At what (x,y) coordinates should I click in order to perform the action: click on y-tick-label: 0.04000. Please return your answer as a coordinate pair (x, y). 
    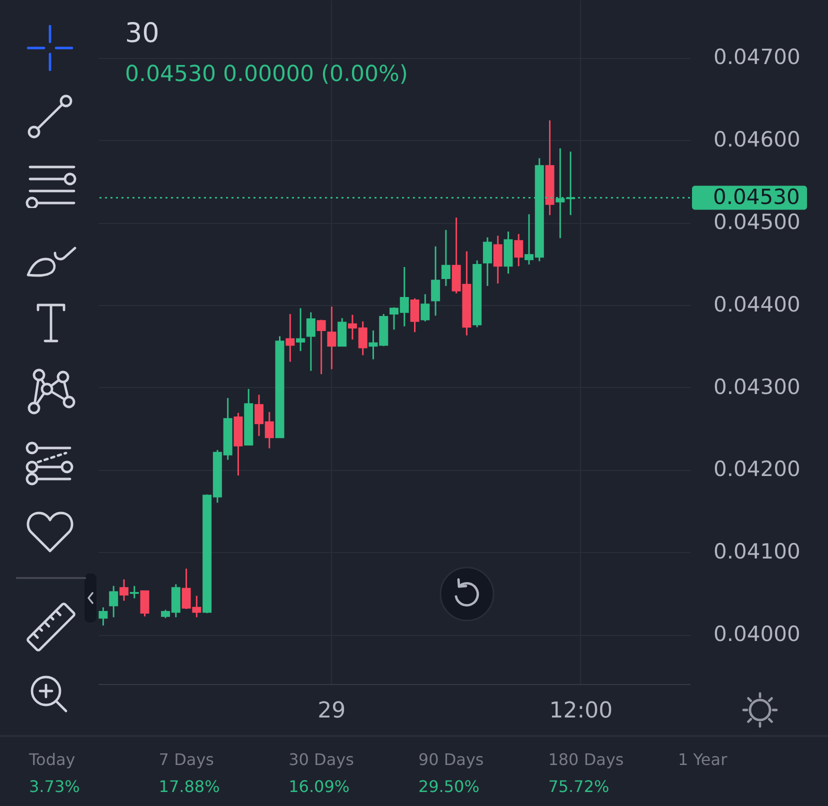
    Looking at the image, I should click on (757, 634).